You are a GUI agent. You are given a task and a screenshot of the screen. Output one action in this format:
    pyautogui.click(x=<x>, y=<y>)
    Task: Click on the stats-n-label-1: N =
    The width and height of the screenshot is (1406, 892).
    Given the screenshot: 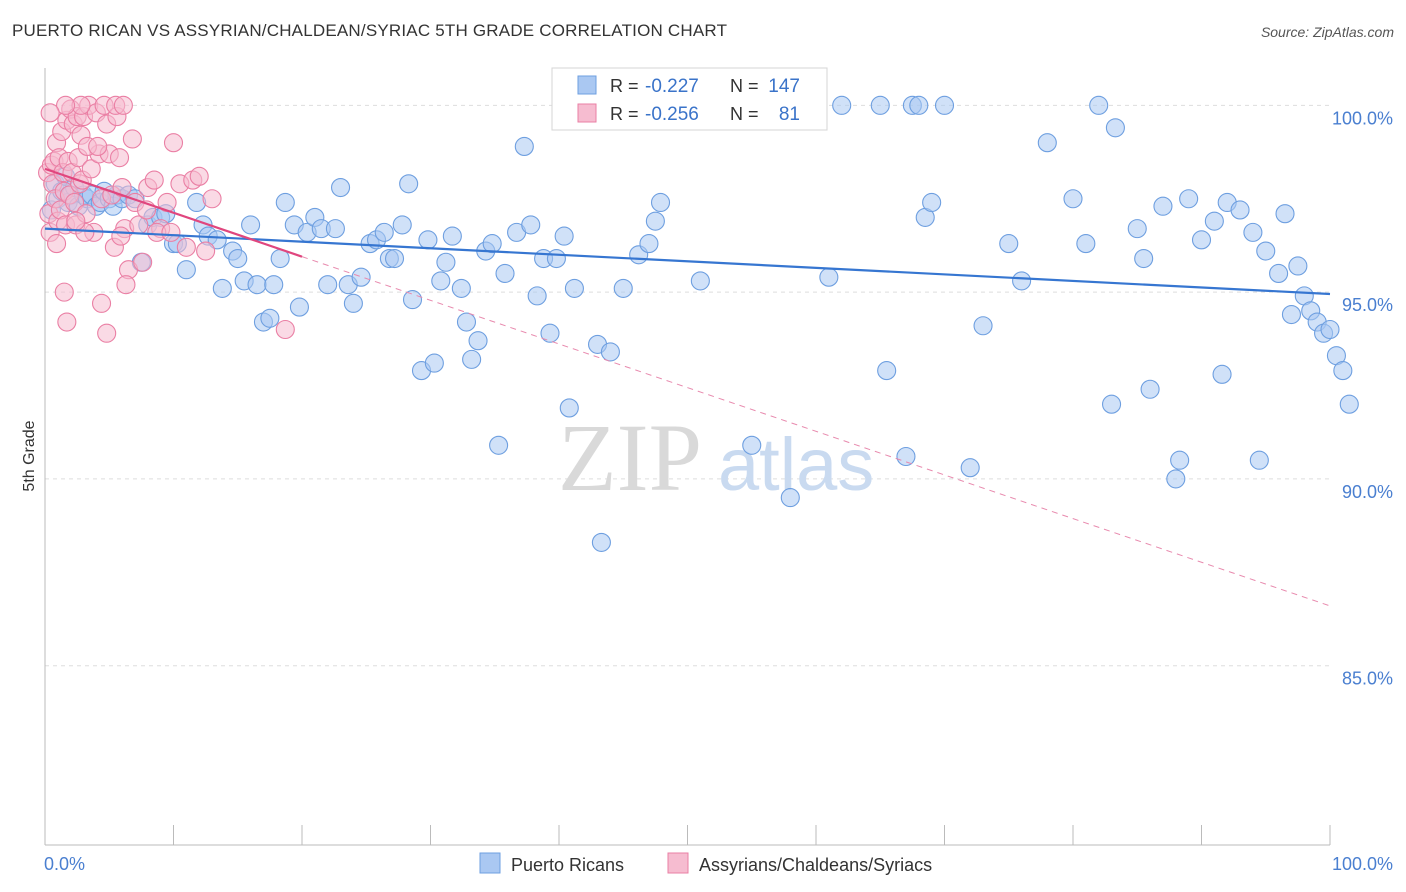 What is the action you would take?
    pyautogui.click(x=744, y=114)
    